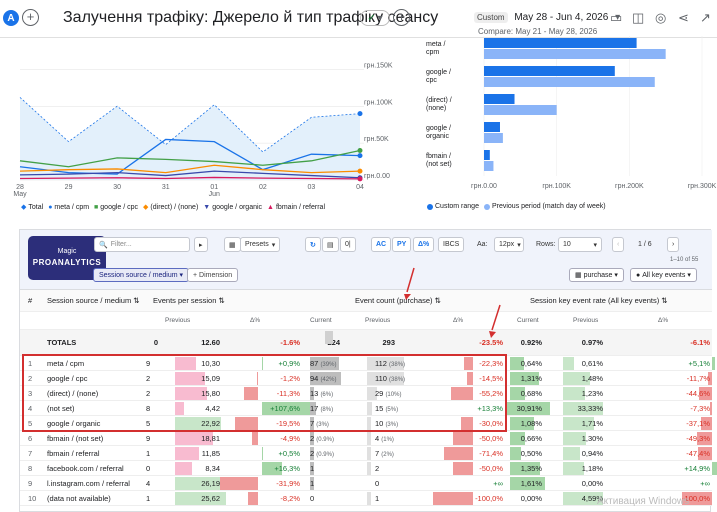 This screenshot has width=717, height=512. Describe the element at coordinates (384, 453) in the screenshot. I see `count-previous: 7 (2%)` at that location.